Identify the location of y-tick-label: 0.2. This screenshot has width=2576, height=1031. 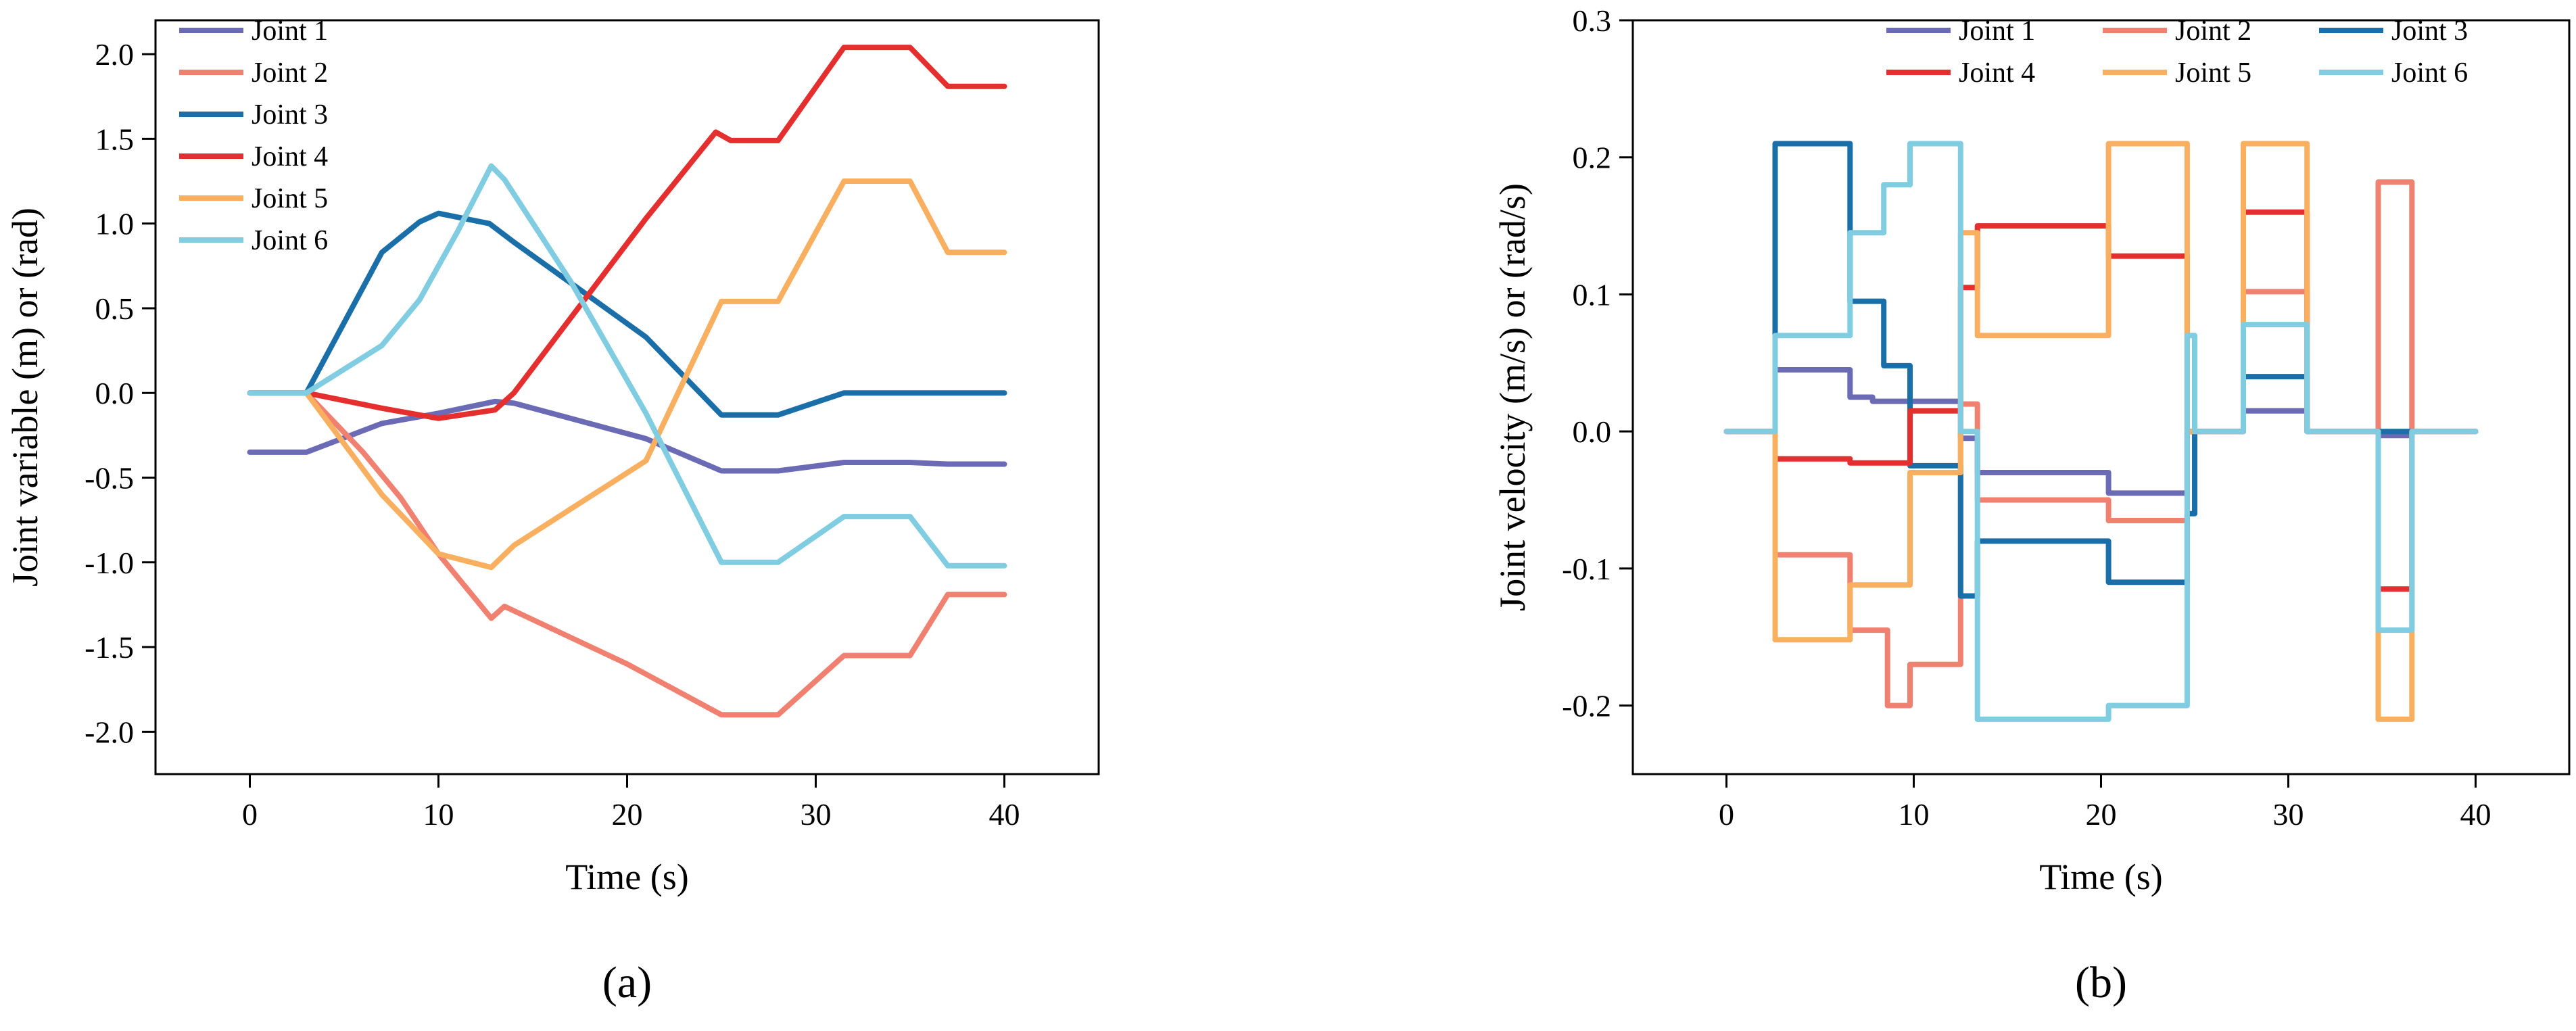
(1592, 158).